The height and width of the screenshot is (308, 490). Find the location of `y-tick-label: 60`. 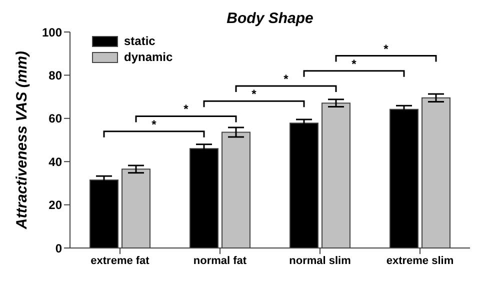

y-tick-label: 60 is located at coordinates (55, 119).